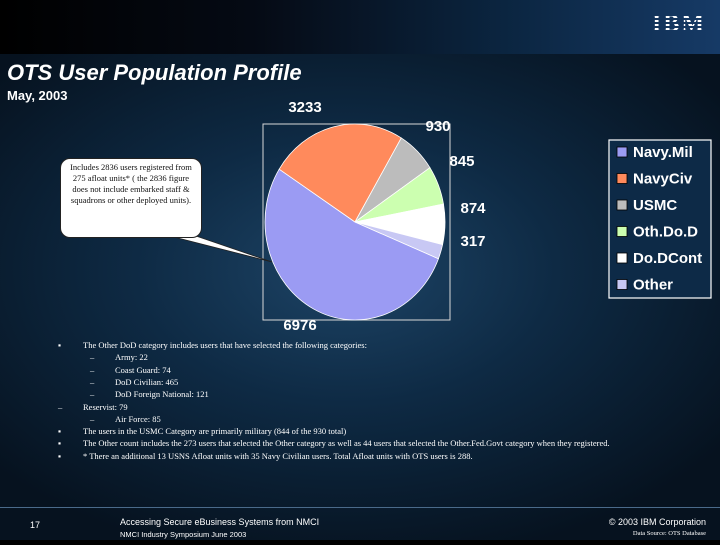  I want to click on legend-swatch-navyciv, so click(622, 178).